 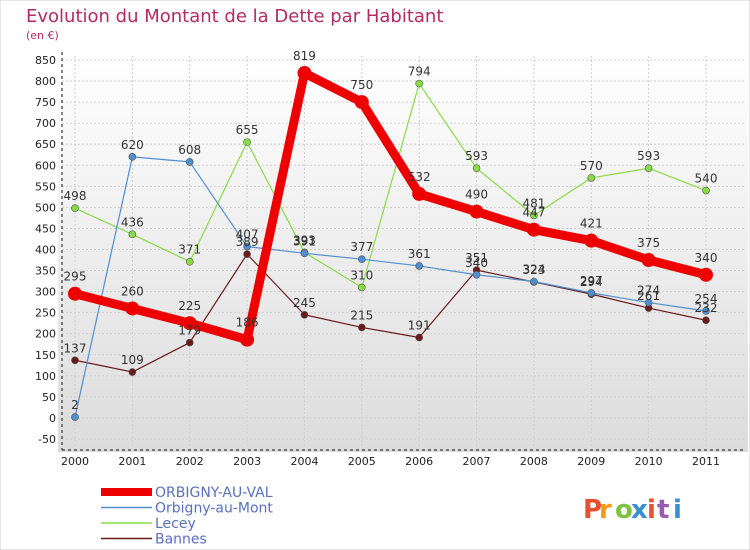 I want to click on data-label: 225, so click(x=189, y=306).